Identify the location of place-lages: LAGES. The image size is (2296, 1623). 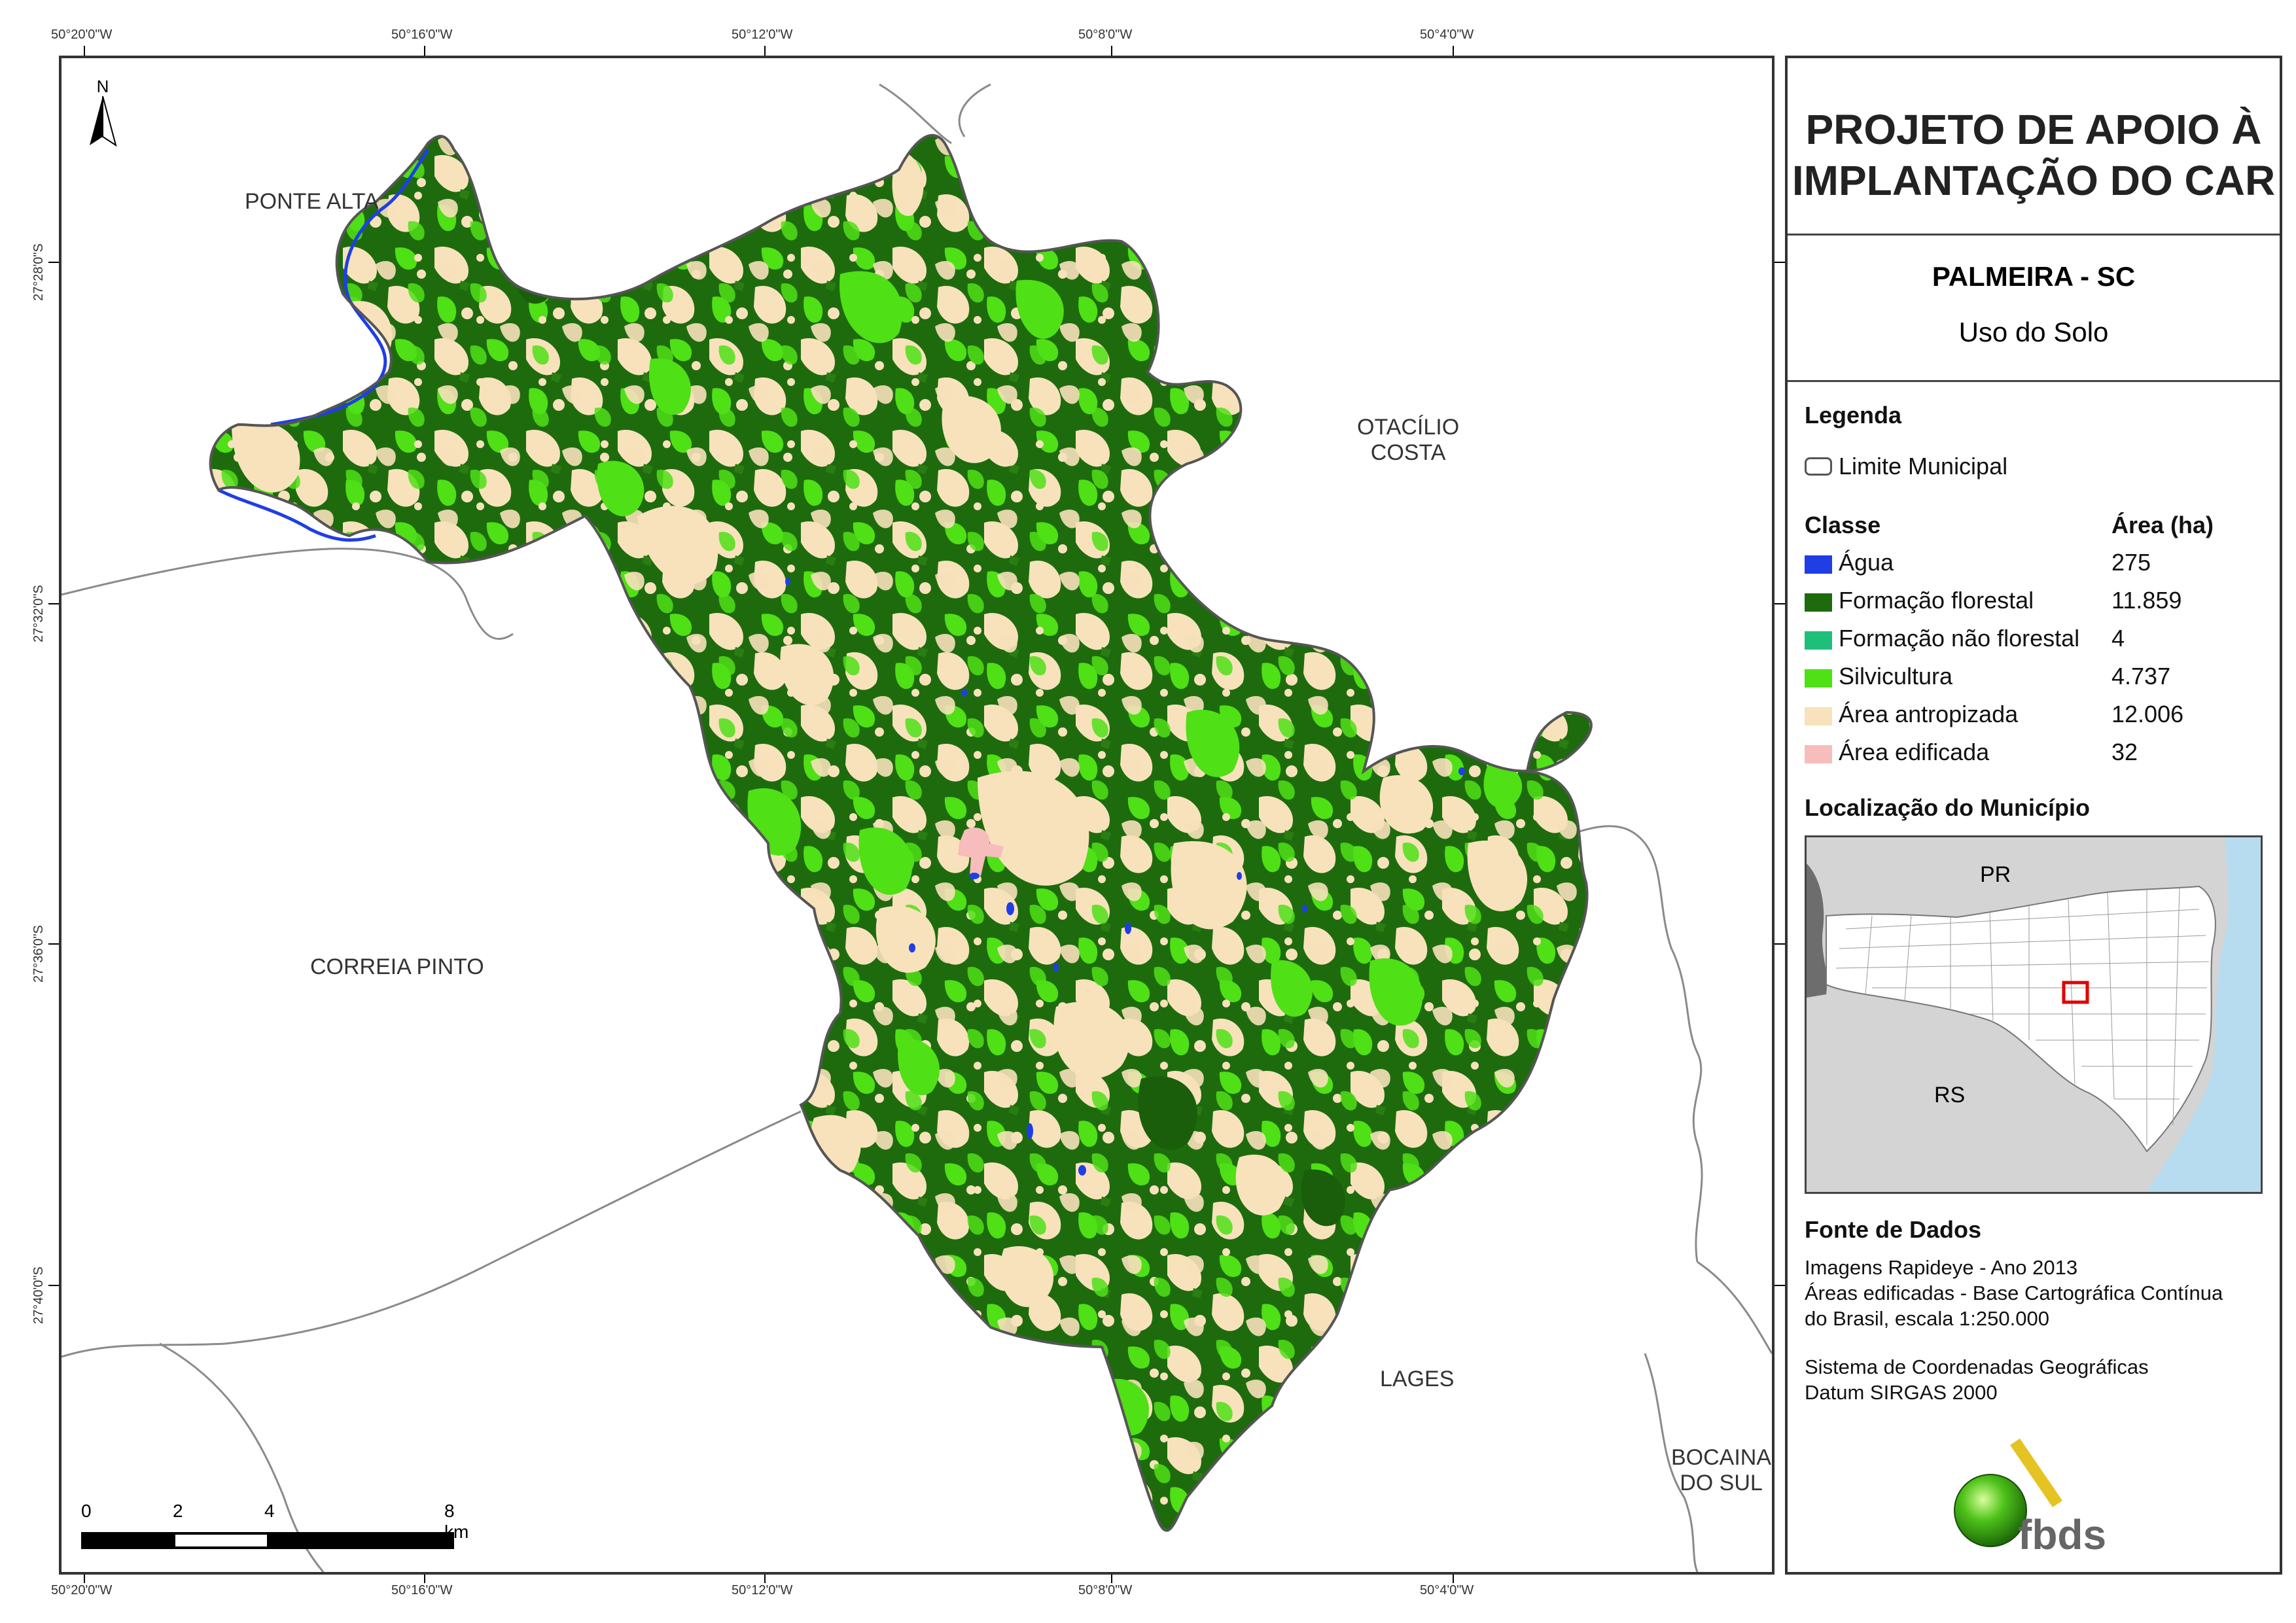
(1418, 1379).